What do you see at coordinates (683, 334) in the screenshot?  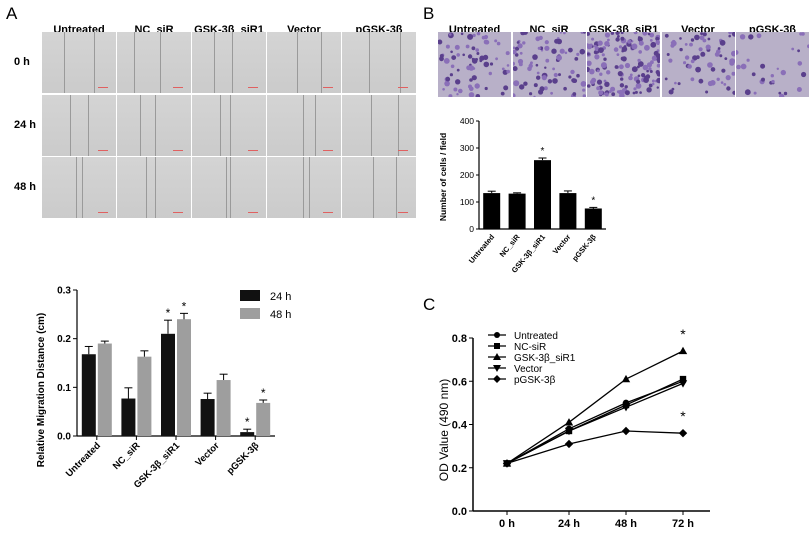 I see `chart-c-significance-marker: *` at bounding box center [683, 334].